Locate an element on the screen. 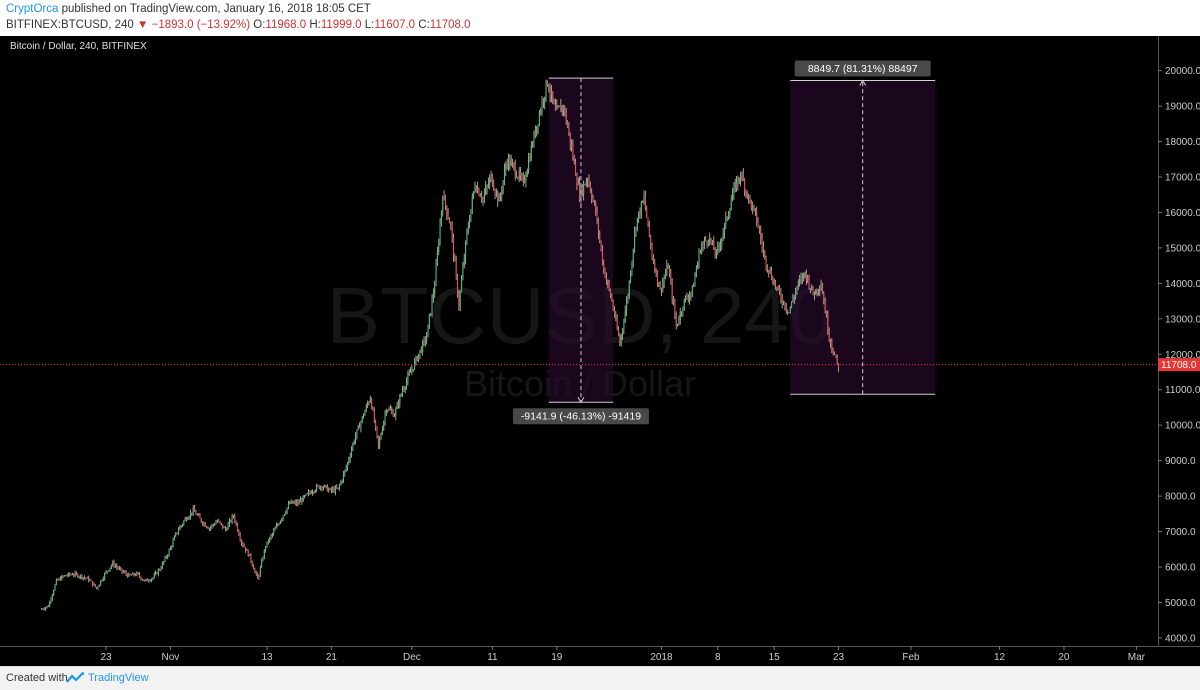 The image size is (1200, 690). measure-label-box is located at coordinates (862, 68).